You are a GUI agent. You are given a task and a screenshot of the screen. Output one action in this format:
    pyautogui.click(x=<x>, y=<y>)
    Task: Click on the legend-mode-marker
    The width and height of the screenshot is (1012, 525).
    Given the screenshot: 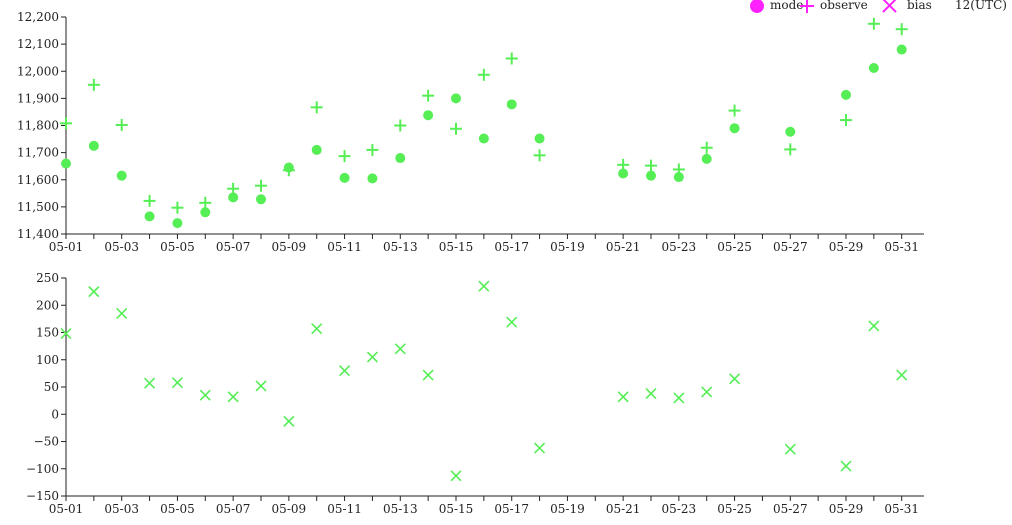 What is the action you would take?
    pyautogui.click(x=757, y=6)
    